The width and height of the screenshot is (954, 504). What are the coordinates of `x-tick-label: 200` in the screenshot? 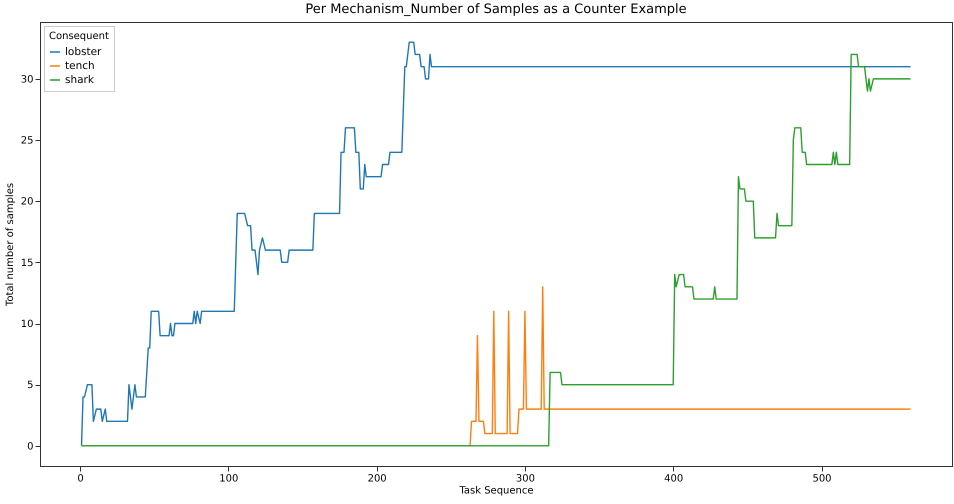 It's located at (377, 479).